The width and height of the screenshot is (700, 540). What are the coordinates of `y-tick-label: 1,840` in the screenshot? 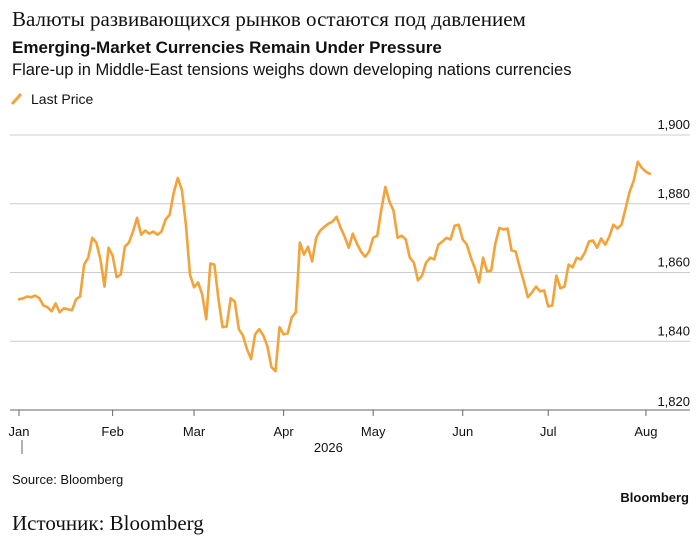 It's located at (673, 330).